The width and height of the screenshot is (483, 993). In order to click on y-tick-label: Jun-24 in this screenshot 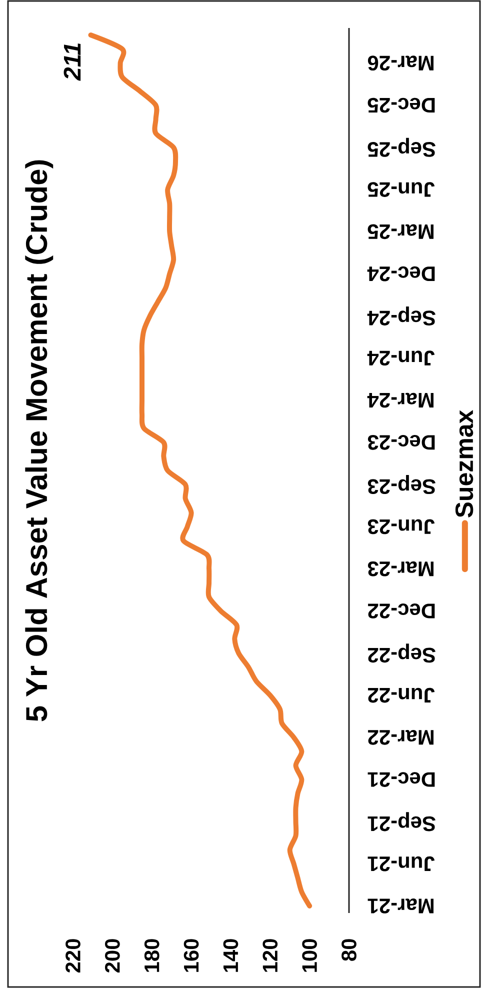, I will do `click(401, 358)`.